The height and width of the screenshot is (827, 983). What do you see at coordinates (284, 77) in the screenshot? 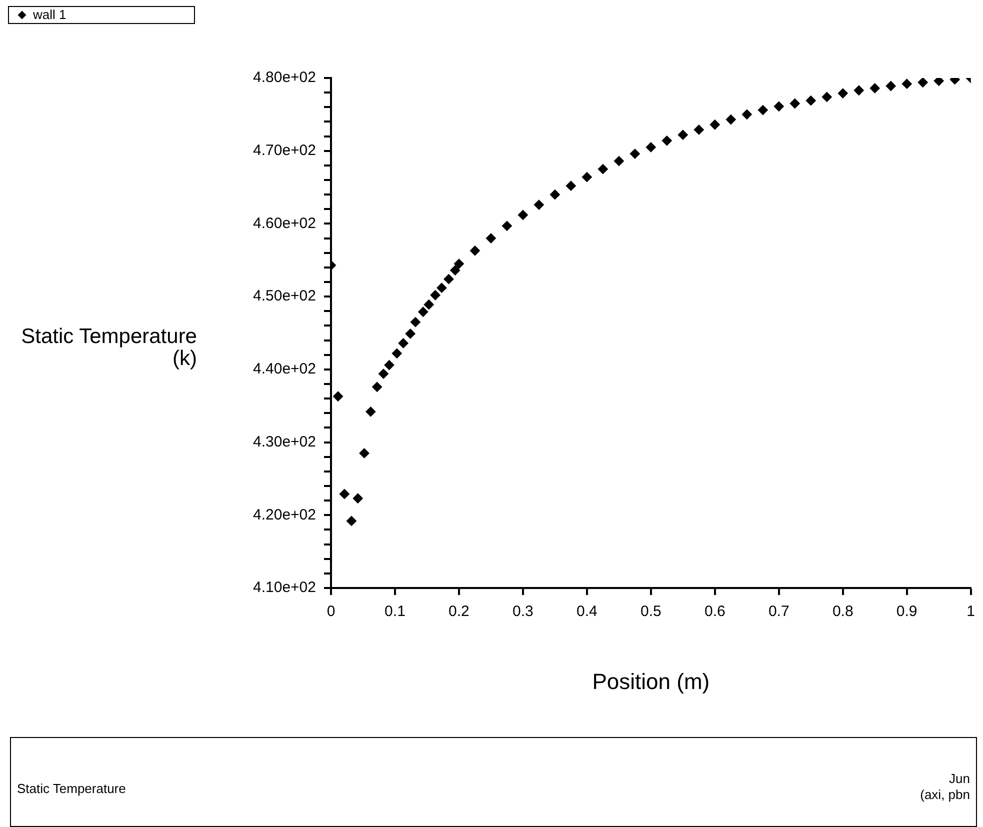
I see `y-tick-label: 4.80e+02` at bounding box center [284, 77].